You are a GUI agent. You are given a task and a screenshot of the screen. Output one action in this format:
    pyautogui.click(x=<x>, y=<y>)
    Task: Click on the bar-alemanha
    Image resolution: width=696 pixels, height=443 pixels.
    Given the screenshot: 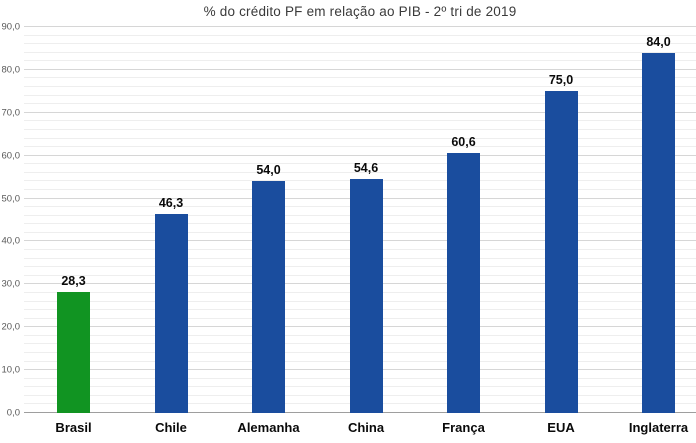 What is the action you would take?
    pyautogui.click(x=268, y=297)
    